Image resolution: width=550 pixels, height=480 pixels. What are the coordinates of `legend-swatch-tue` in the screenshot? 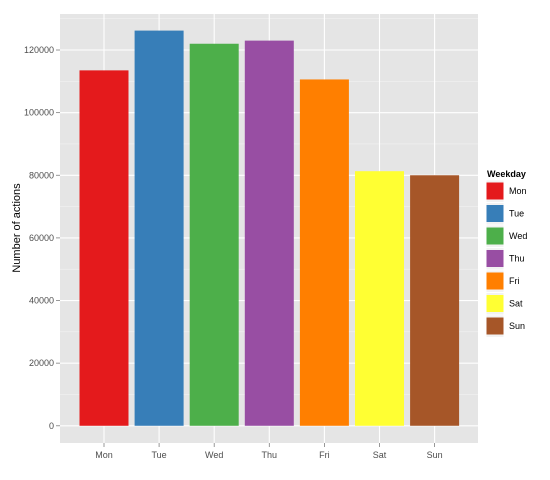 It's located at (495, 213).